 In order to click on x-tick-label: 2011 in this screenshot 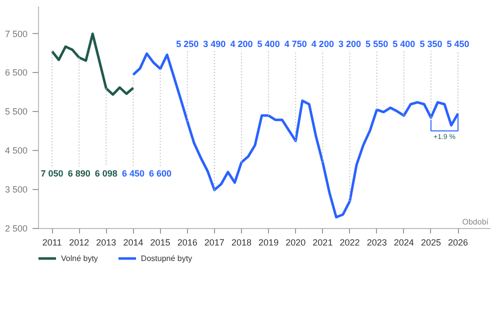, I will do `click(52, 243)`.